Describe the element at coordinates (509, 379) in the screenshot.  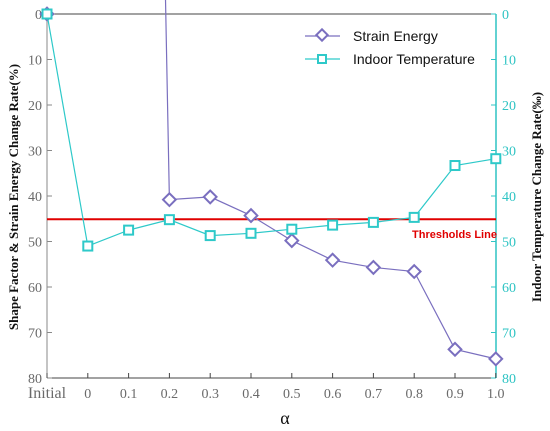
I see `y-right-tick-label: 80` at that location.